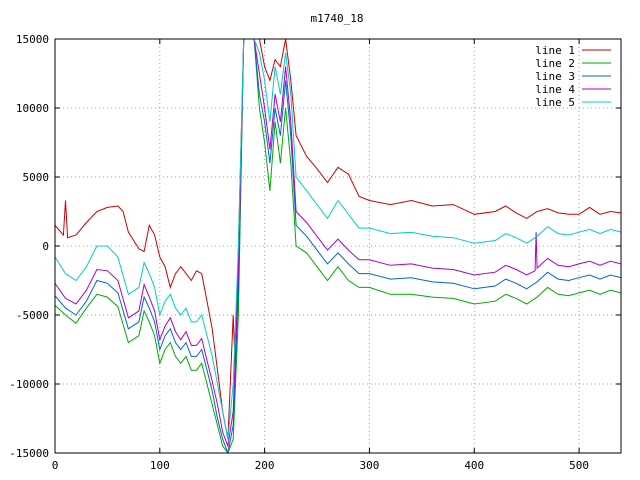  Describe the element at coordinates (555, 102) in the screenshot. I see `legend-label-5: line 5` at that location.